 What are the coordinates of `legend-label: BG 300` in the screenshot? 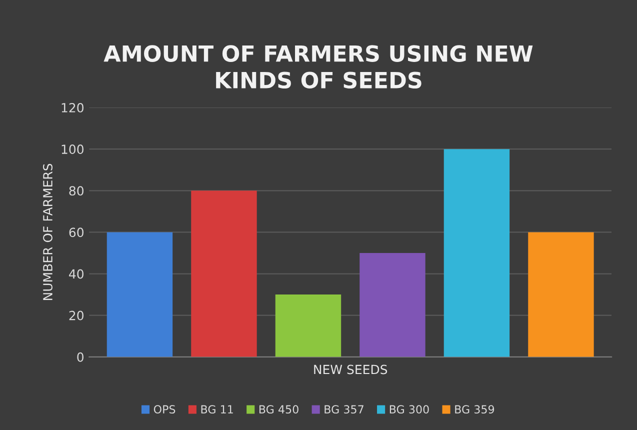 It's located at (409, 409).